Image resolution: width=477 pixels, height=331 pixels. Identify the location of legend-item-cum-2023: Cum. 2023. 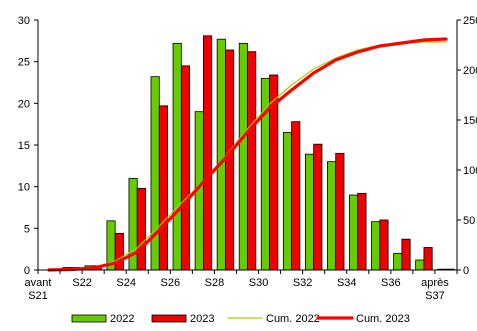
(363, 319).